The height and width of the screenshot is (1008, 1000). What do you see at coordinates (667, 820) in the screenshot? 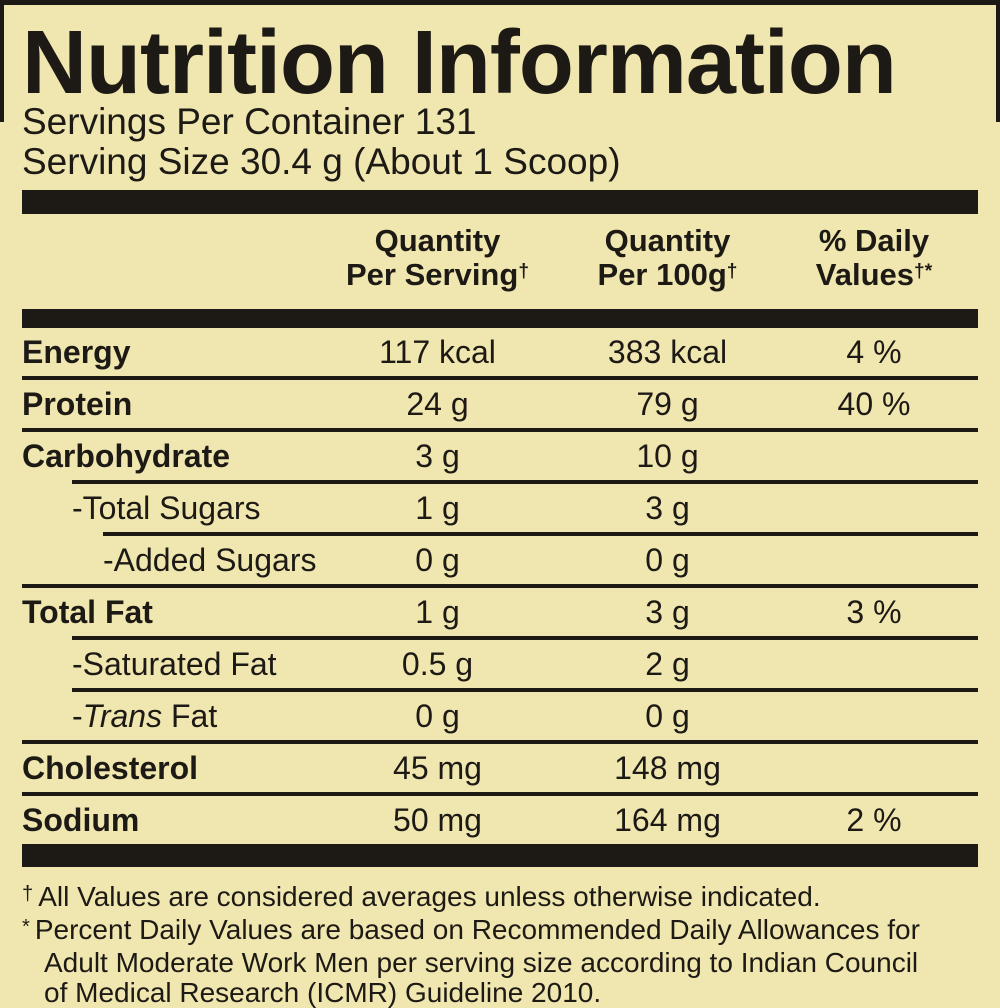
I see `per-100g-value: 164 mg` at bounding box center [667, 820].